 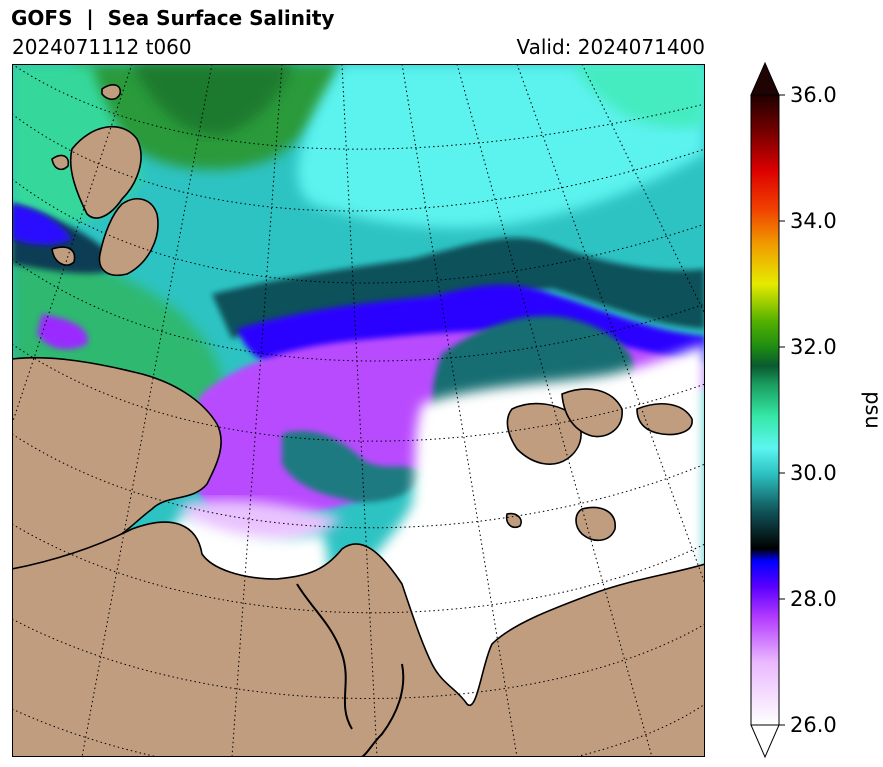 I want to click on field-purple-west-bay, so click(x=62, y=332).